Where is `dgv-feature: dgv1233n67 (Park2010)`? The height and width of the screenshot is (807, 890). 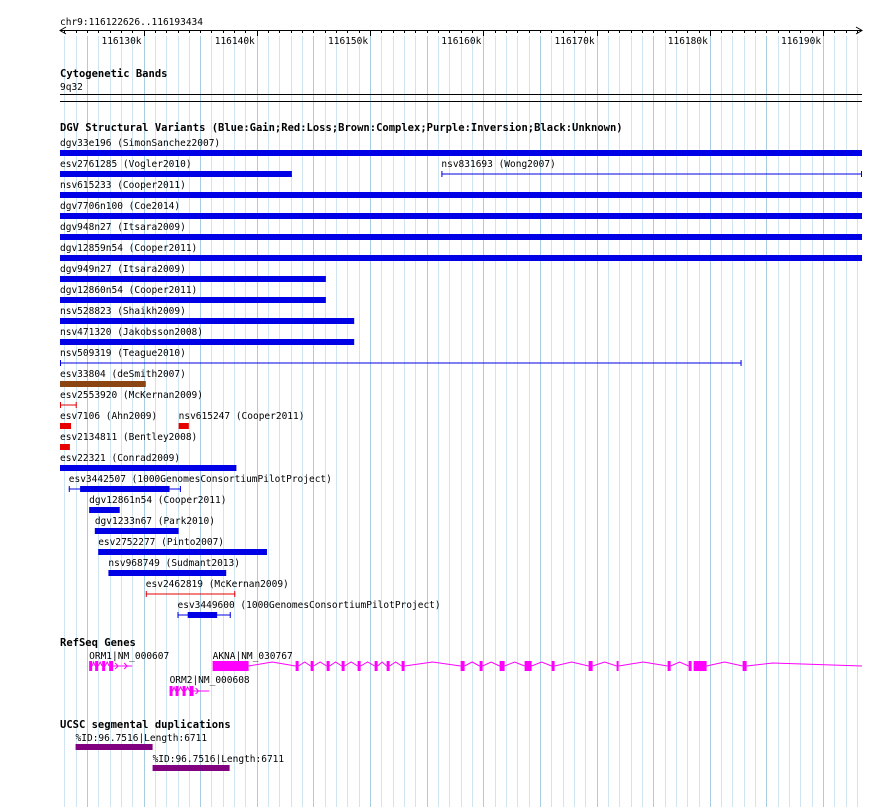 dgv-feature: dgv1233n67 (Park2010) is located at coordinates (154, 525).